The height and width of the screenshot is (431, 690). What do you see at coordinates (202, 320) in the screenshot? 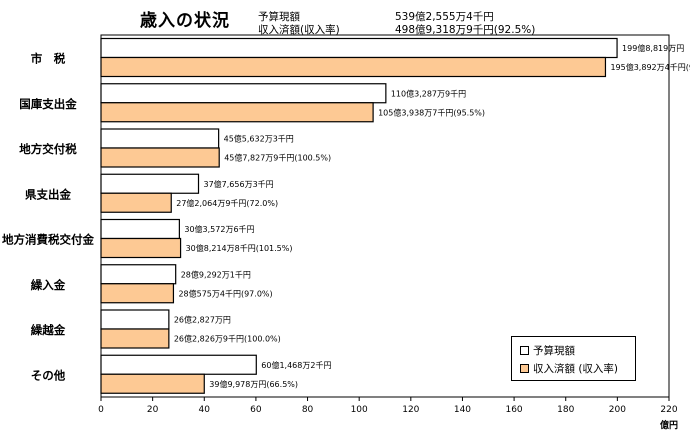
I see `data-label-budget: 26億2,827万円` at bounding box center [202, 320].